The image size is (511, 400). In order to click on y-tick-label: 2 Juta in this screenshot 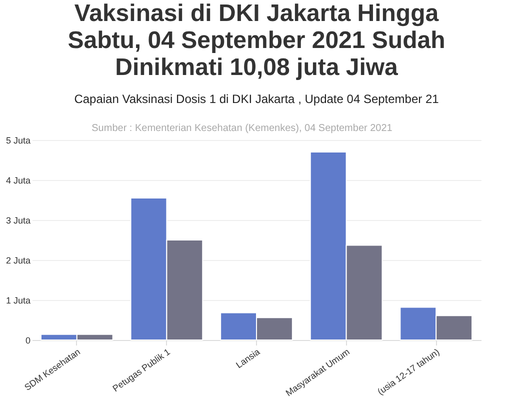, I will do `click(18, 261)`.